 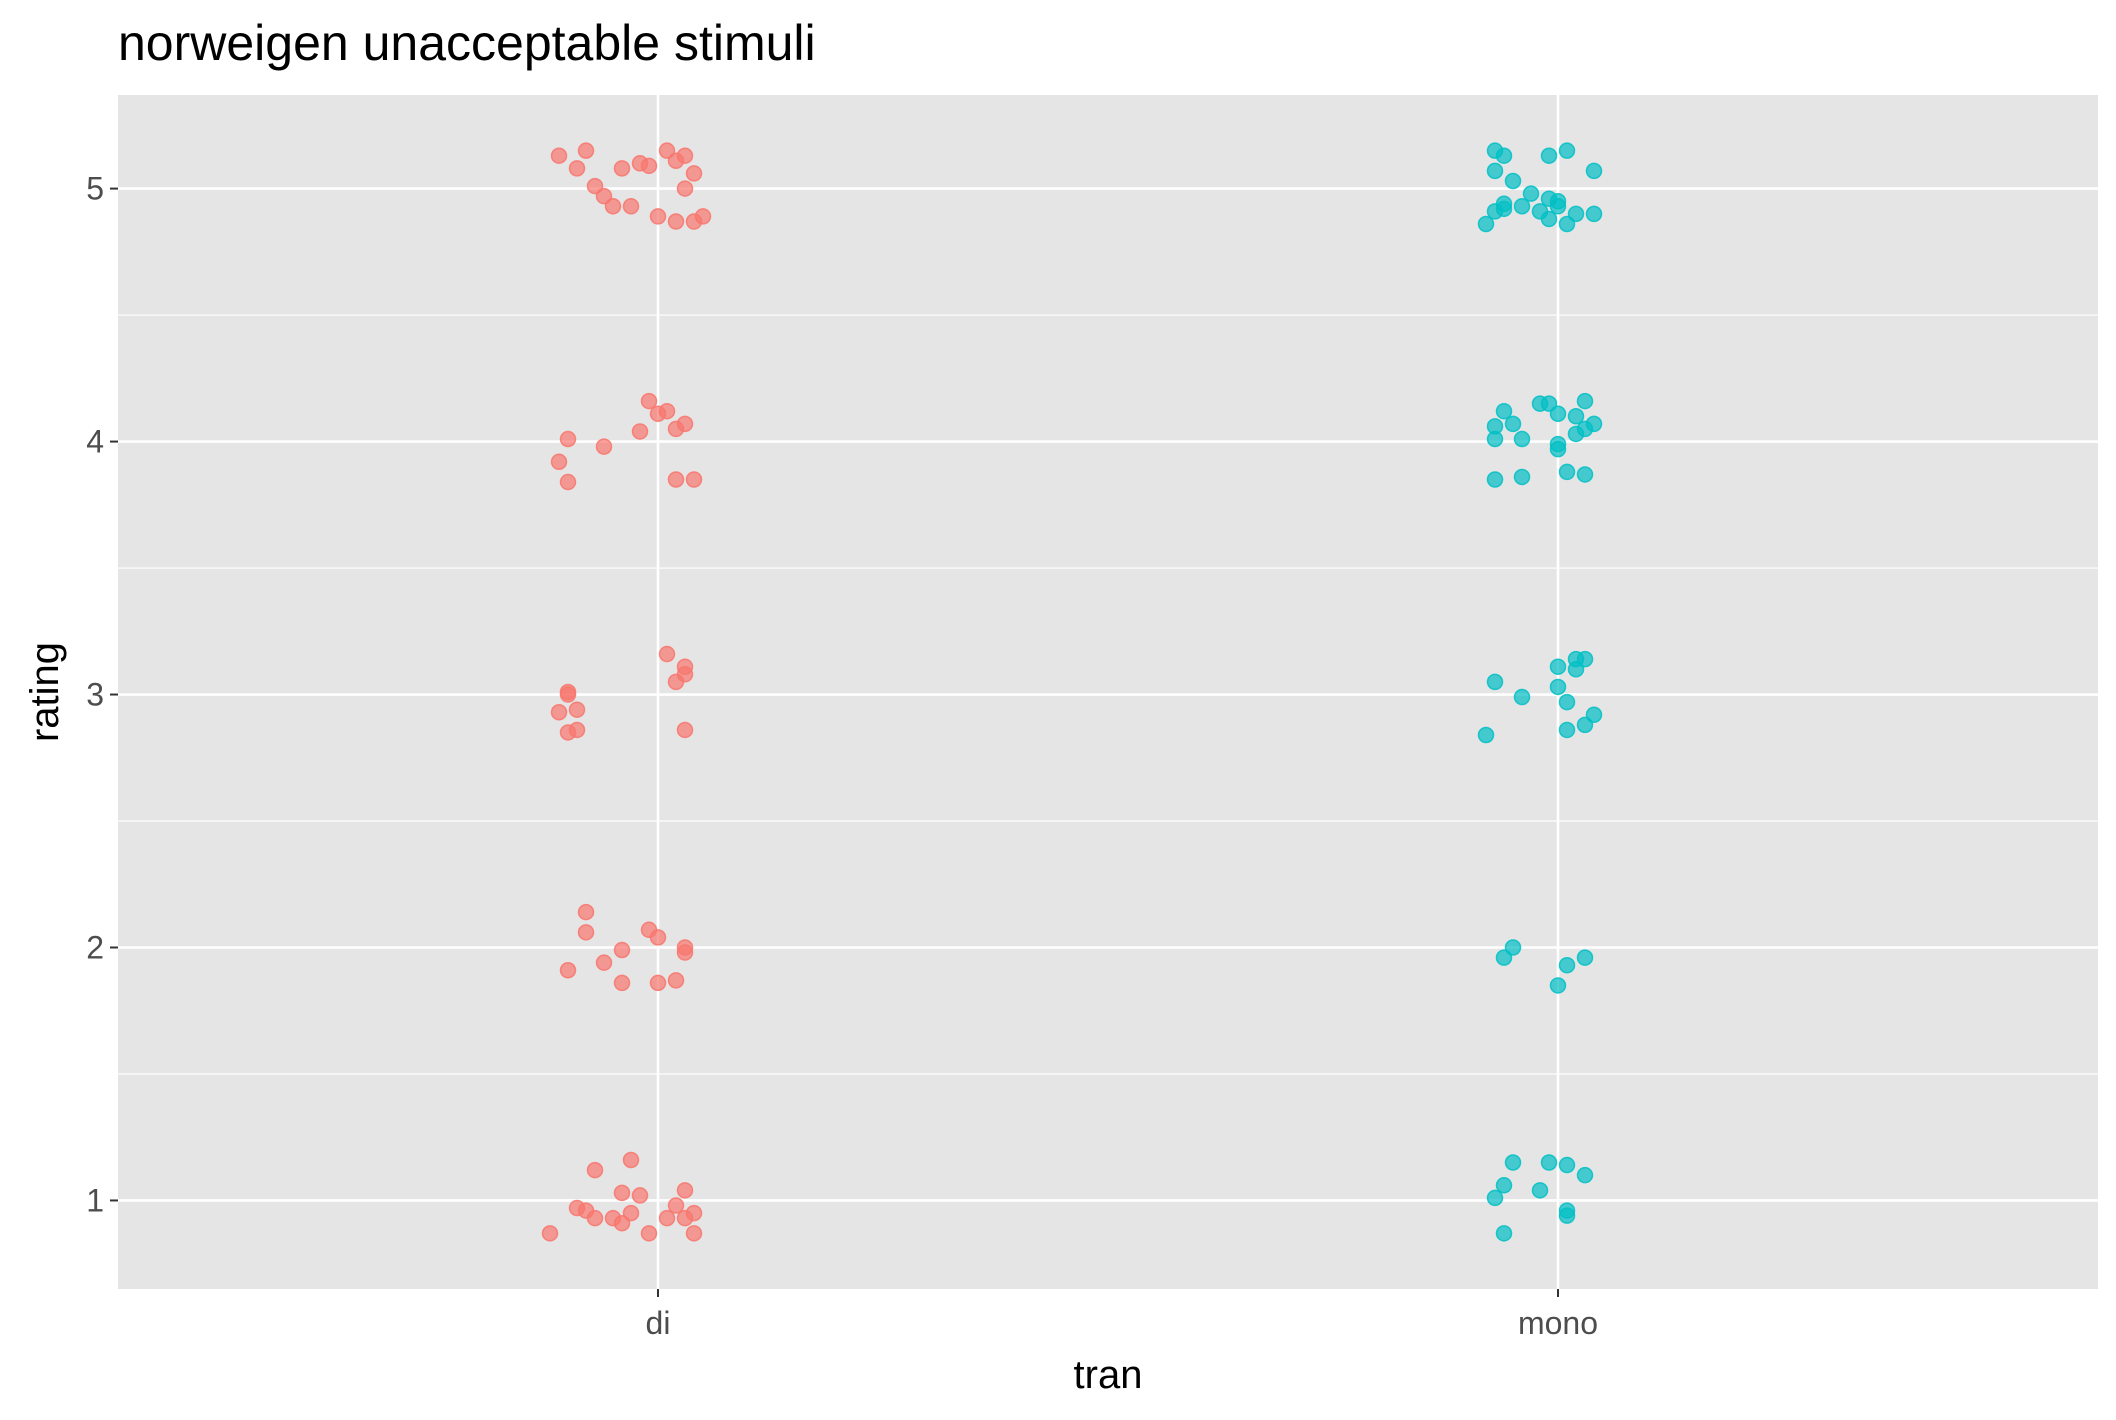 I want to click on y-tick-label: 3, so click(x=95, y=695).